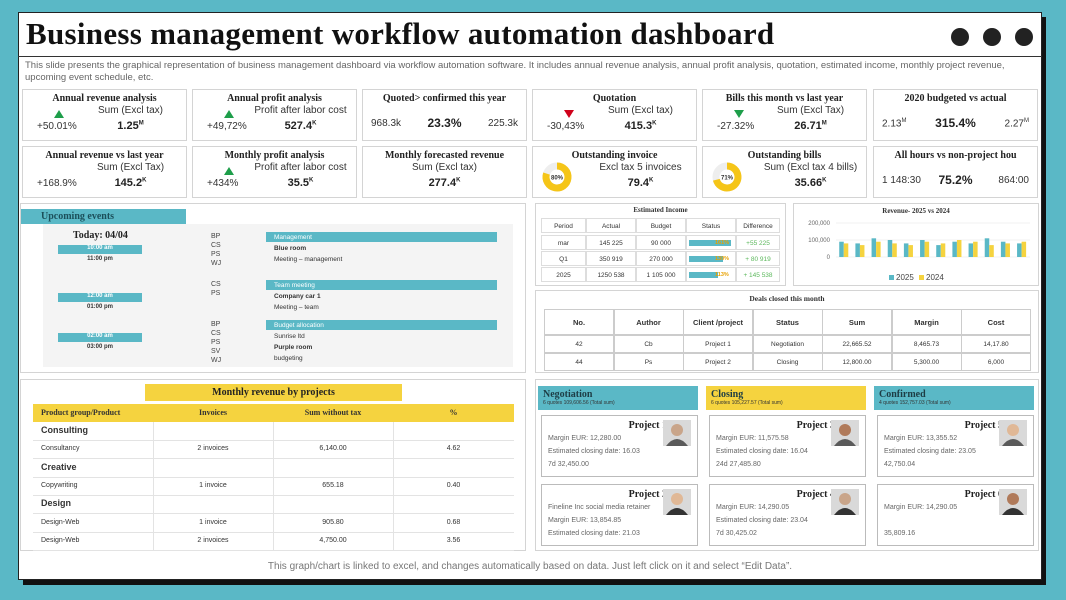 This screenshot has width=1066, height=600. Describe the element at coordinates (640, 110) in the screenshot. I see `kpi-label: Sum (Excl tax)` at that location.